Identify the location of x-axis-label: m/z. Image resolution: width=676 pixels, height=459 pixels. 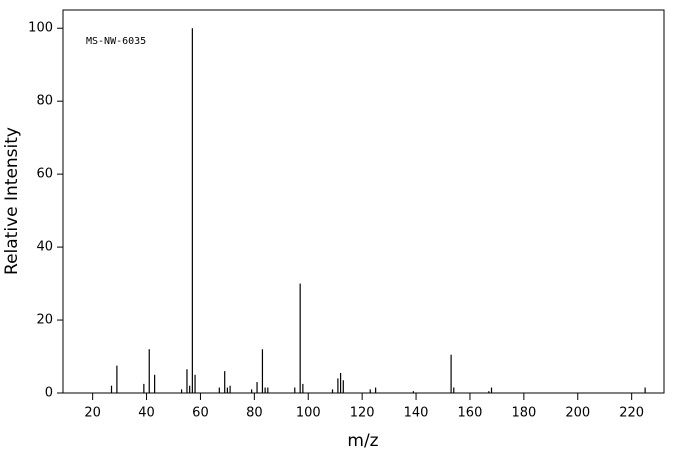
(362, 441).